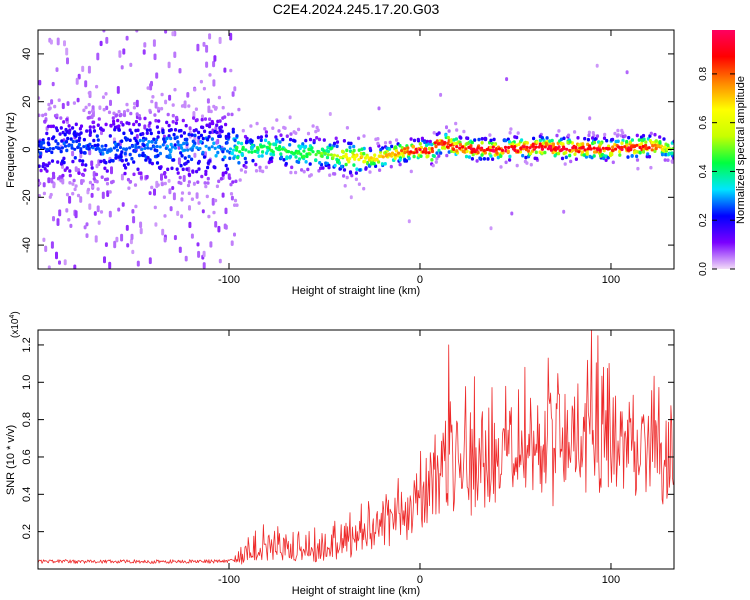  What do you see at coordinates (716, 171) in the screenshot?
I see `colorbar-ticks: 0.0 0.2 0.4 0.6 0.8` at bounding box center [716, 171].